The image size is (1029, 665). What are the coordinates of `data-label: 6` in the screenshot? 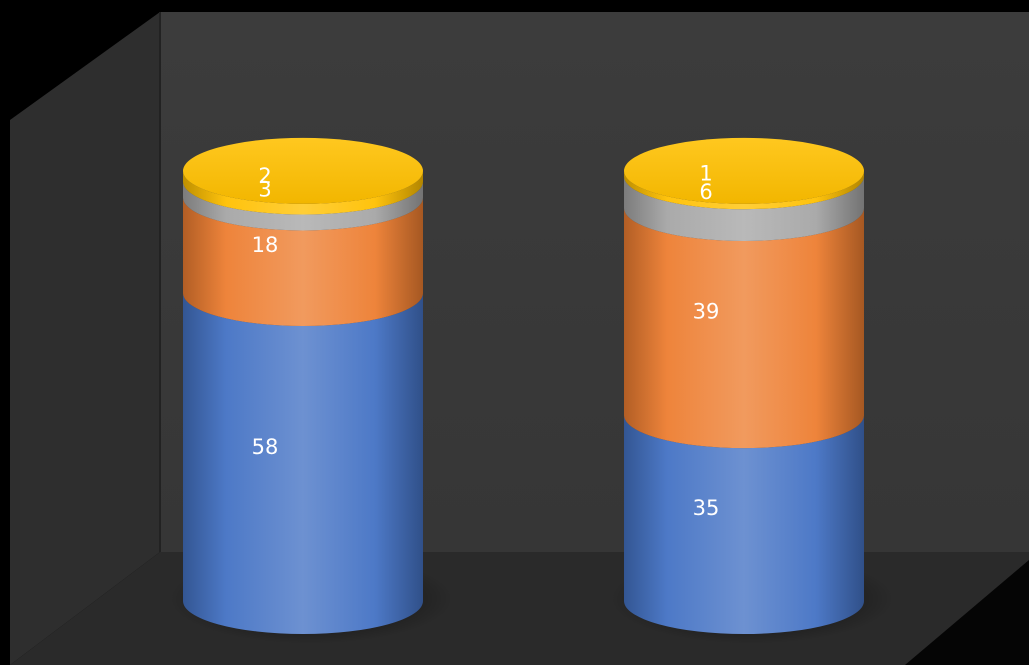 It's located at (705, 192).